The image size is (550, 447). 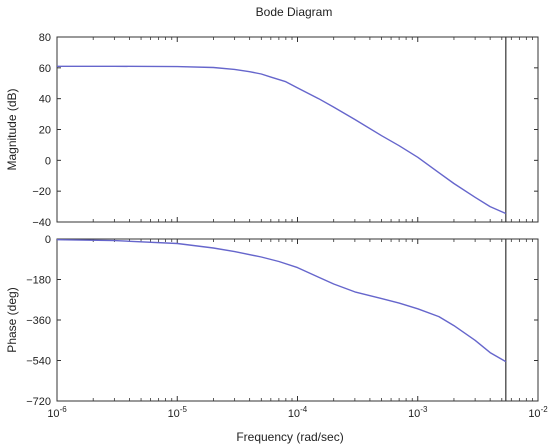 I want to click on y-tick-label: 80, so click(x=45, y=38).